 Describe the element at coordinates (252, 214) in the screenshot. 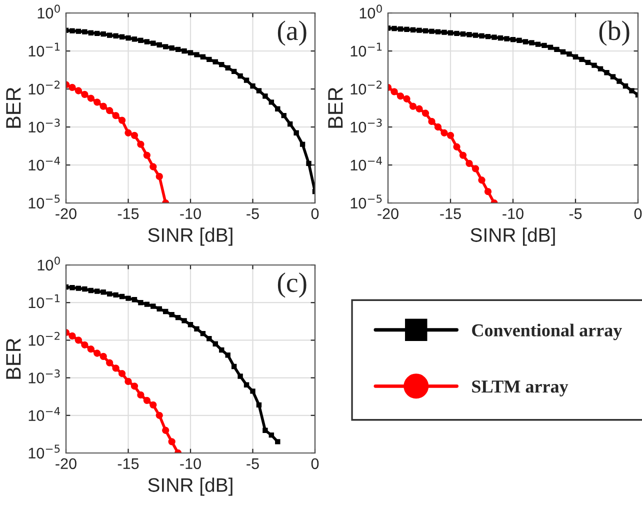

I see `x-tick-label: -5` at that location.